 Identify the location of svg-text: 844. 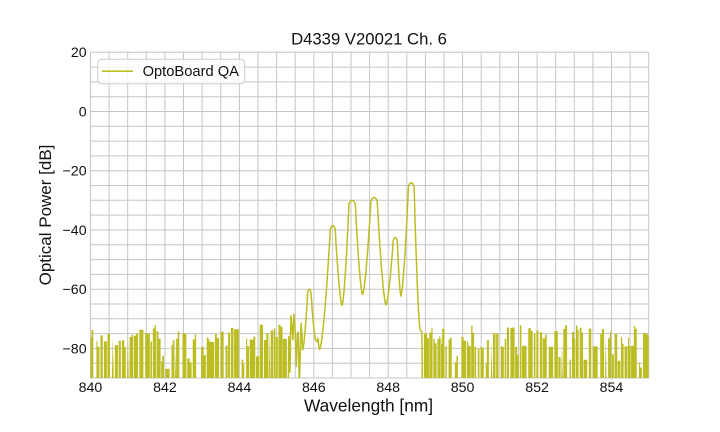
(240, 388).